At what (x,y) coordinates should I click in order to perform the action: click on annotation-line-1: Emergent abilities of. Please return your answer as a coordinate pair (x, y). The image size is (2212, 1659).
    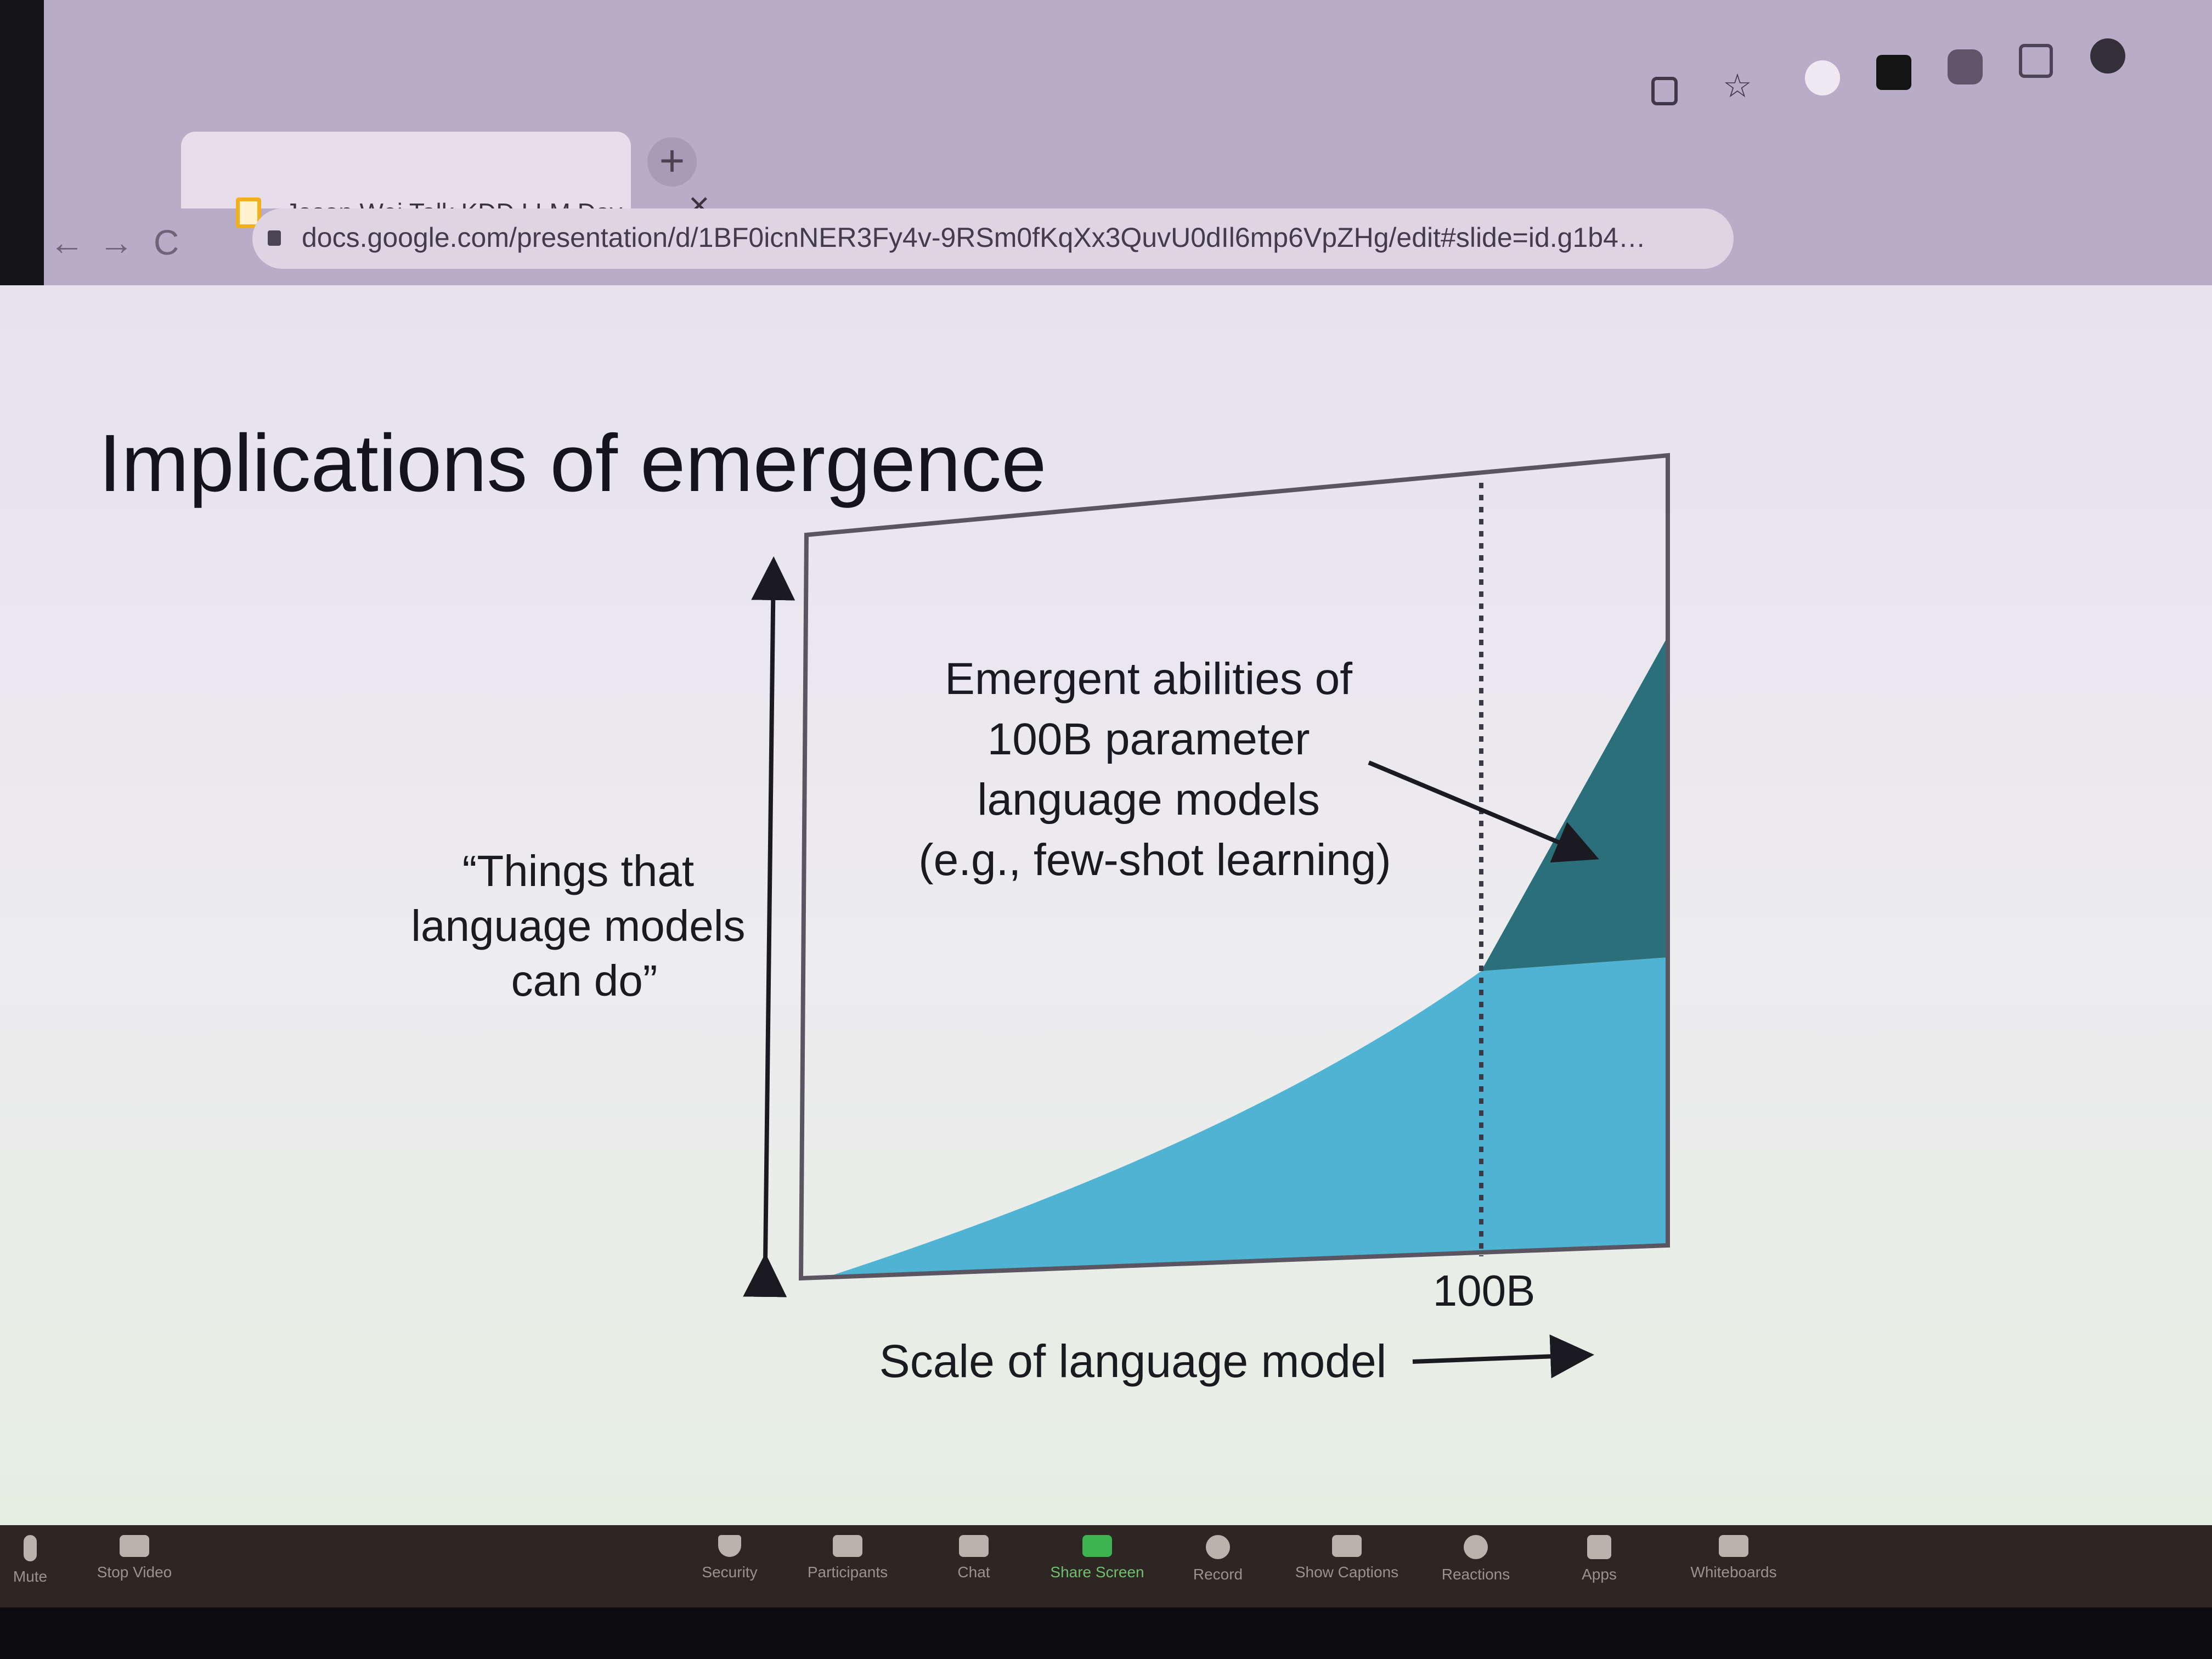
    Looking at the image, I should click on (1149, 679).